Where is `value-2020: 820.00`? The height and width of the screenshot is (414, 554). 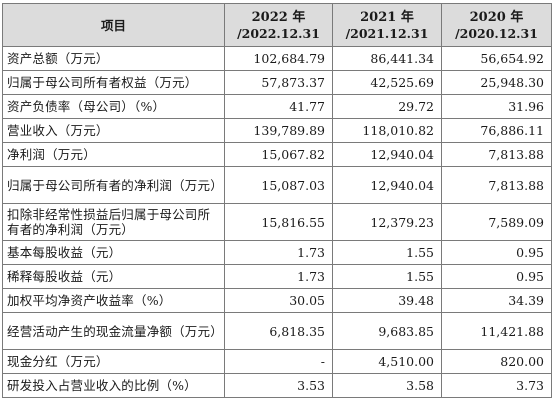 value-2020: 820.00 is located at coordinates (496, 361).